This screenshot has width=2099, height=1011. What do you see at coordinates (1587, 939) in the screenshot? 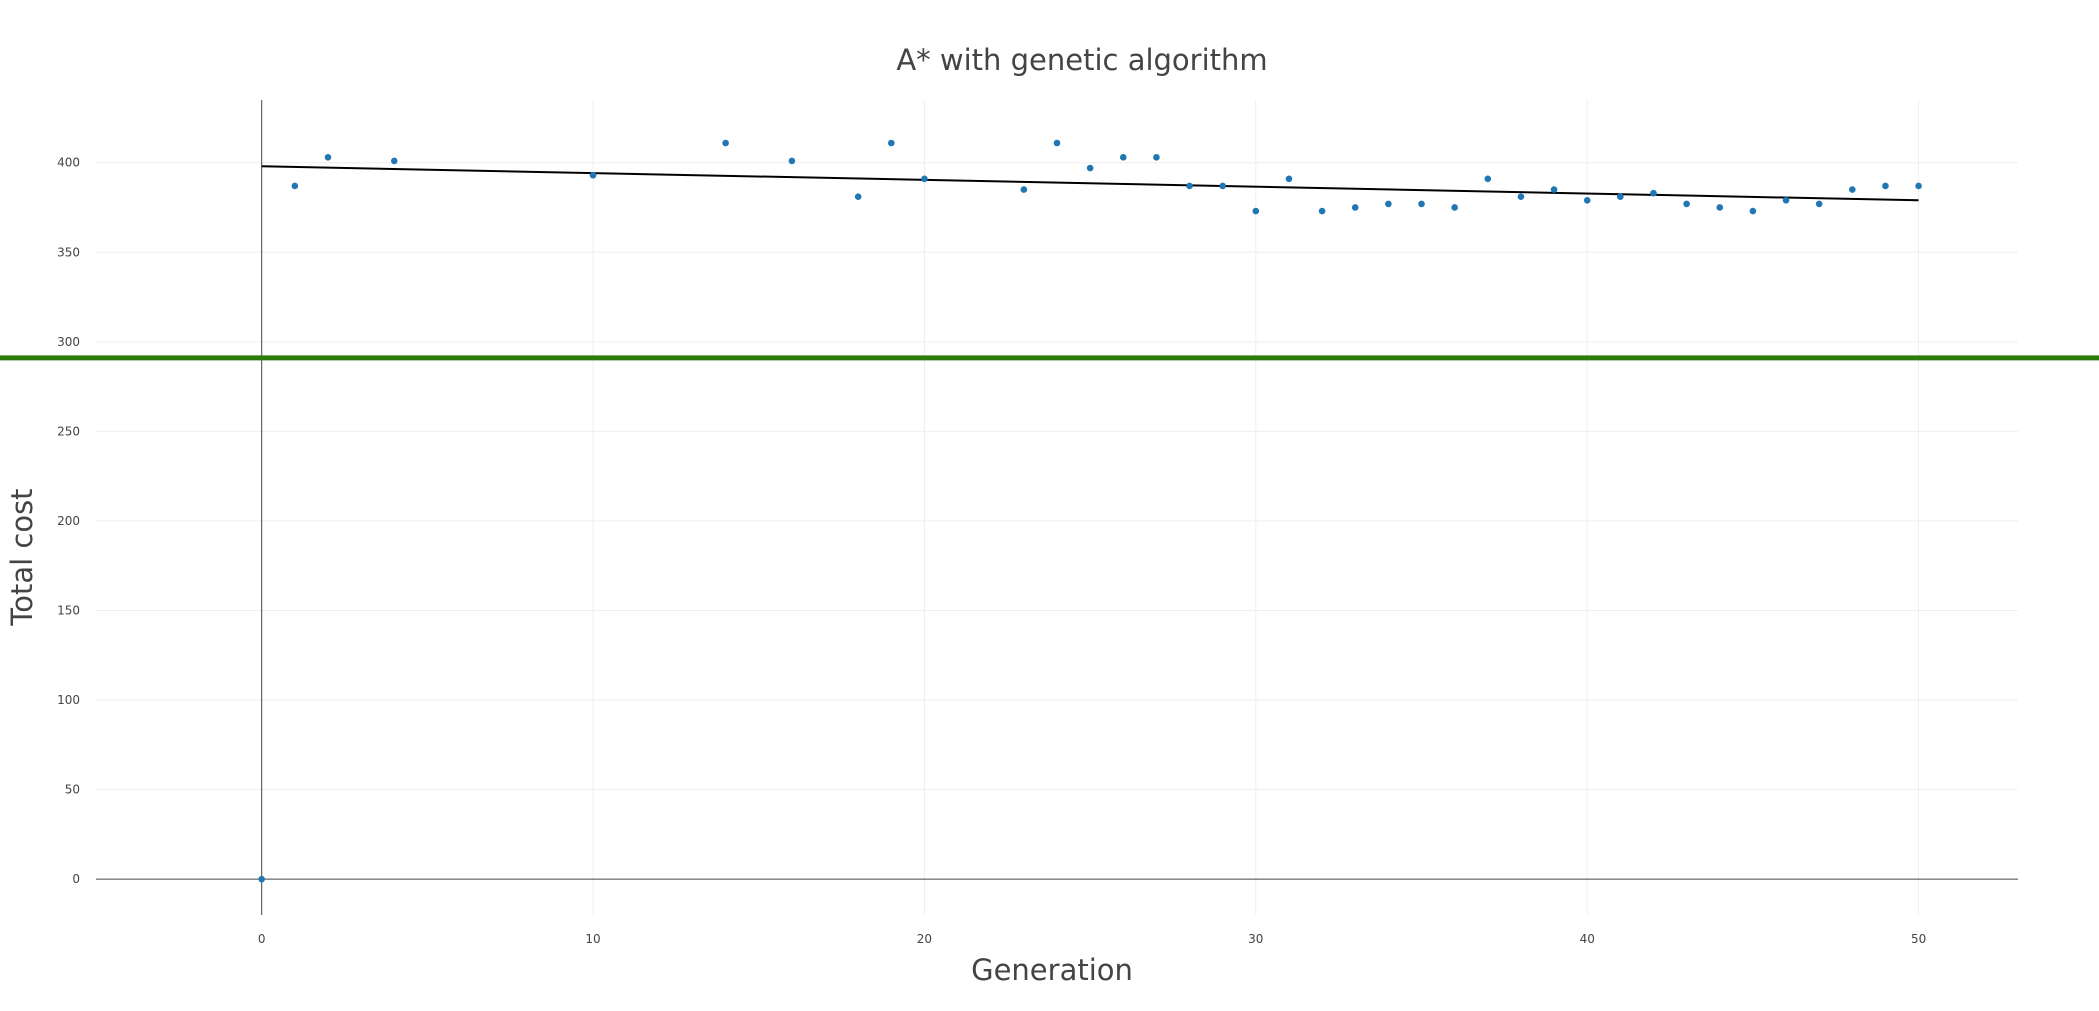
I see `x-tick-label: 40` at bounding box center [1587, 939].